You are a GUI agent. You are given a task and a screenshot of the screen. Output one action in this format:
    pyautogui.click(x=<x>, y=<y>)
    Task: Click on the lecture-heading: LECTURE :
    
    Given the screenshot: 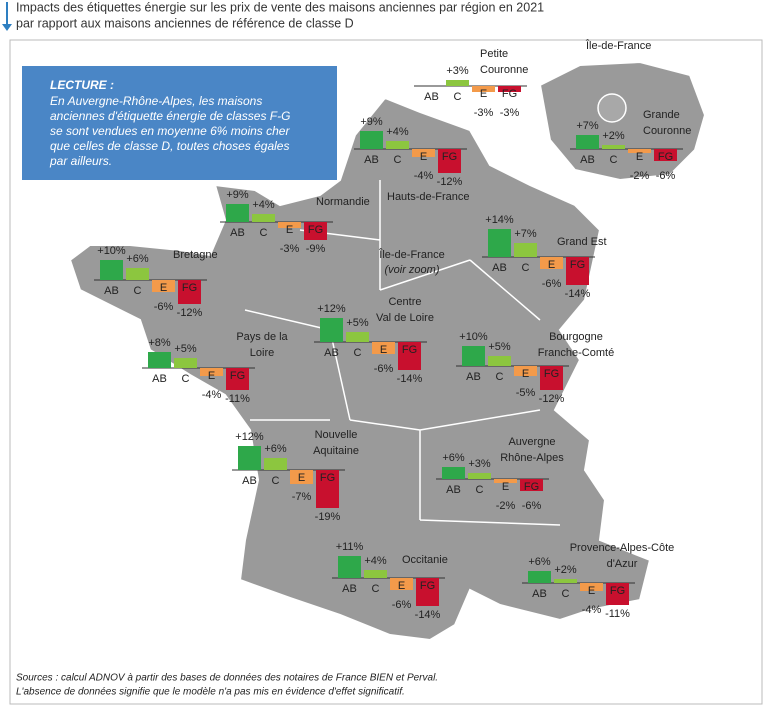 What is the action you would take?
    pyautogui.click(x=82, y=85)
    